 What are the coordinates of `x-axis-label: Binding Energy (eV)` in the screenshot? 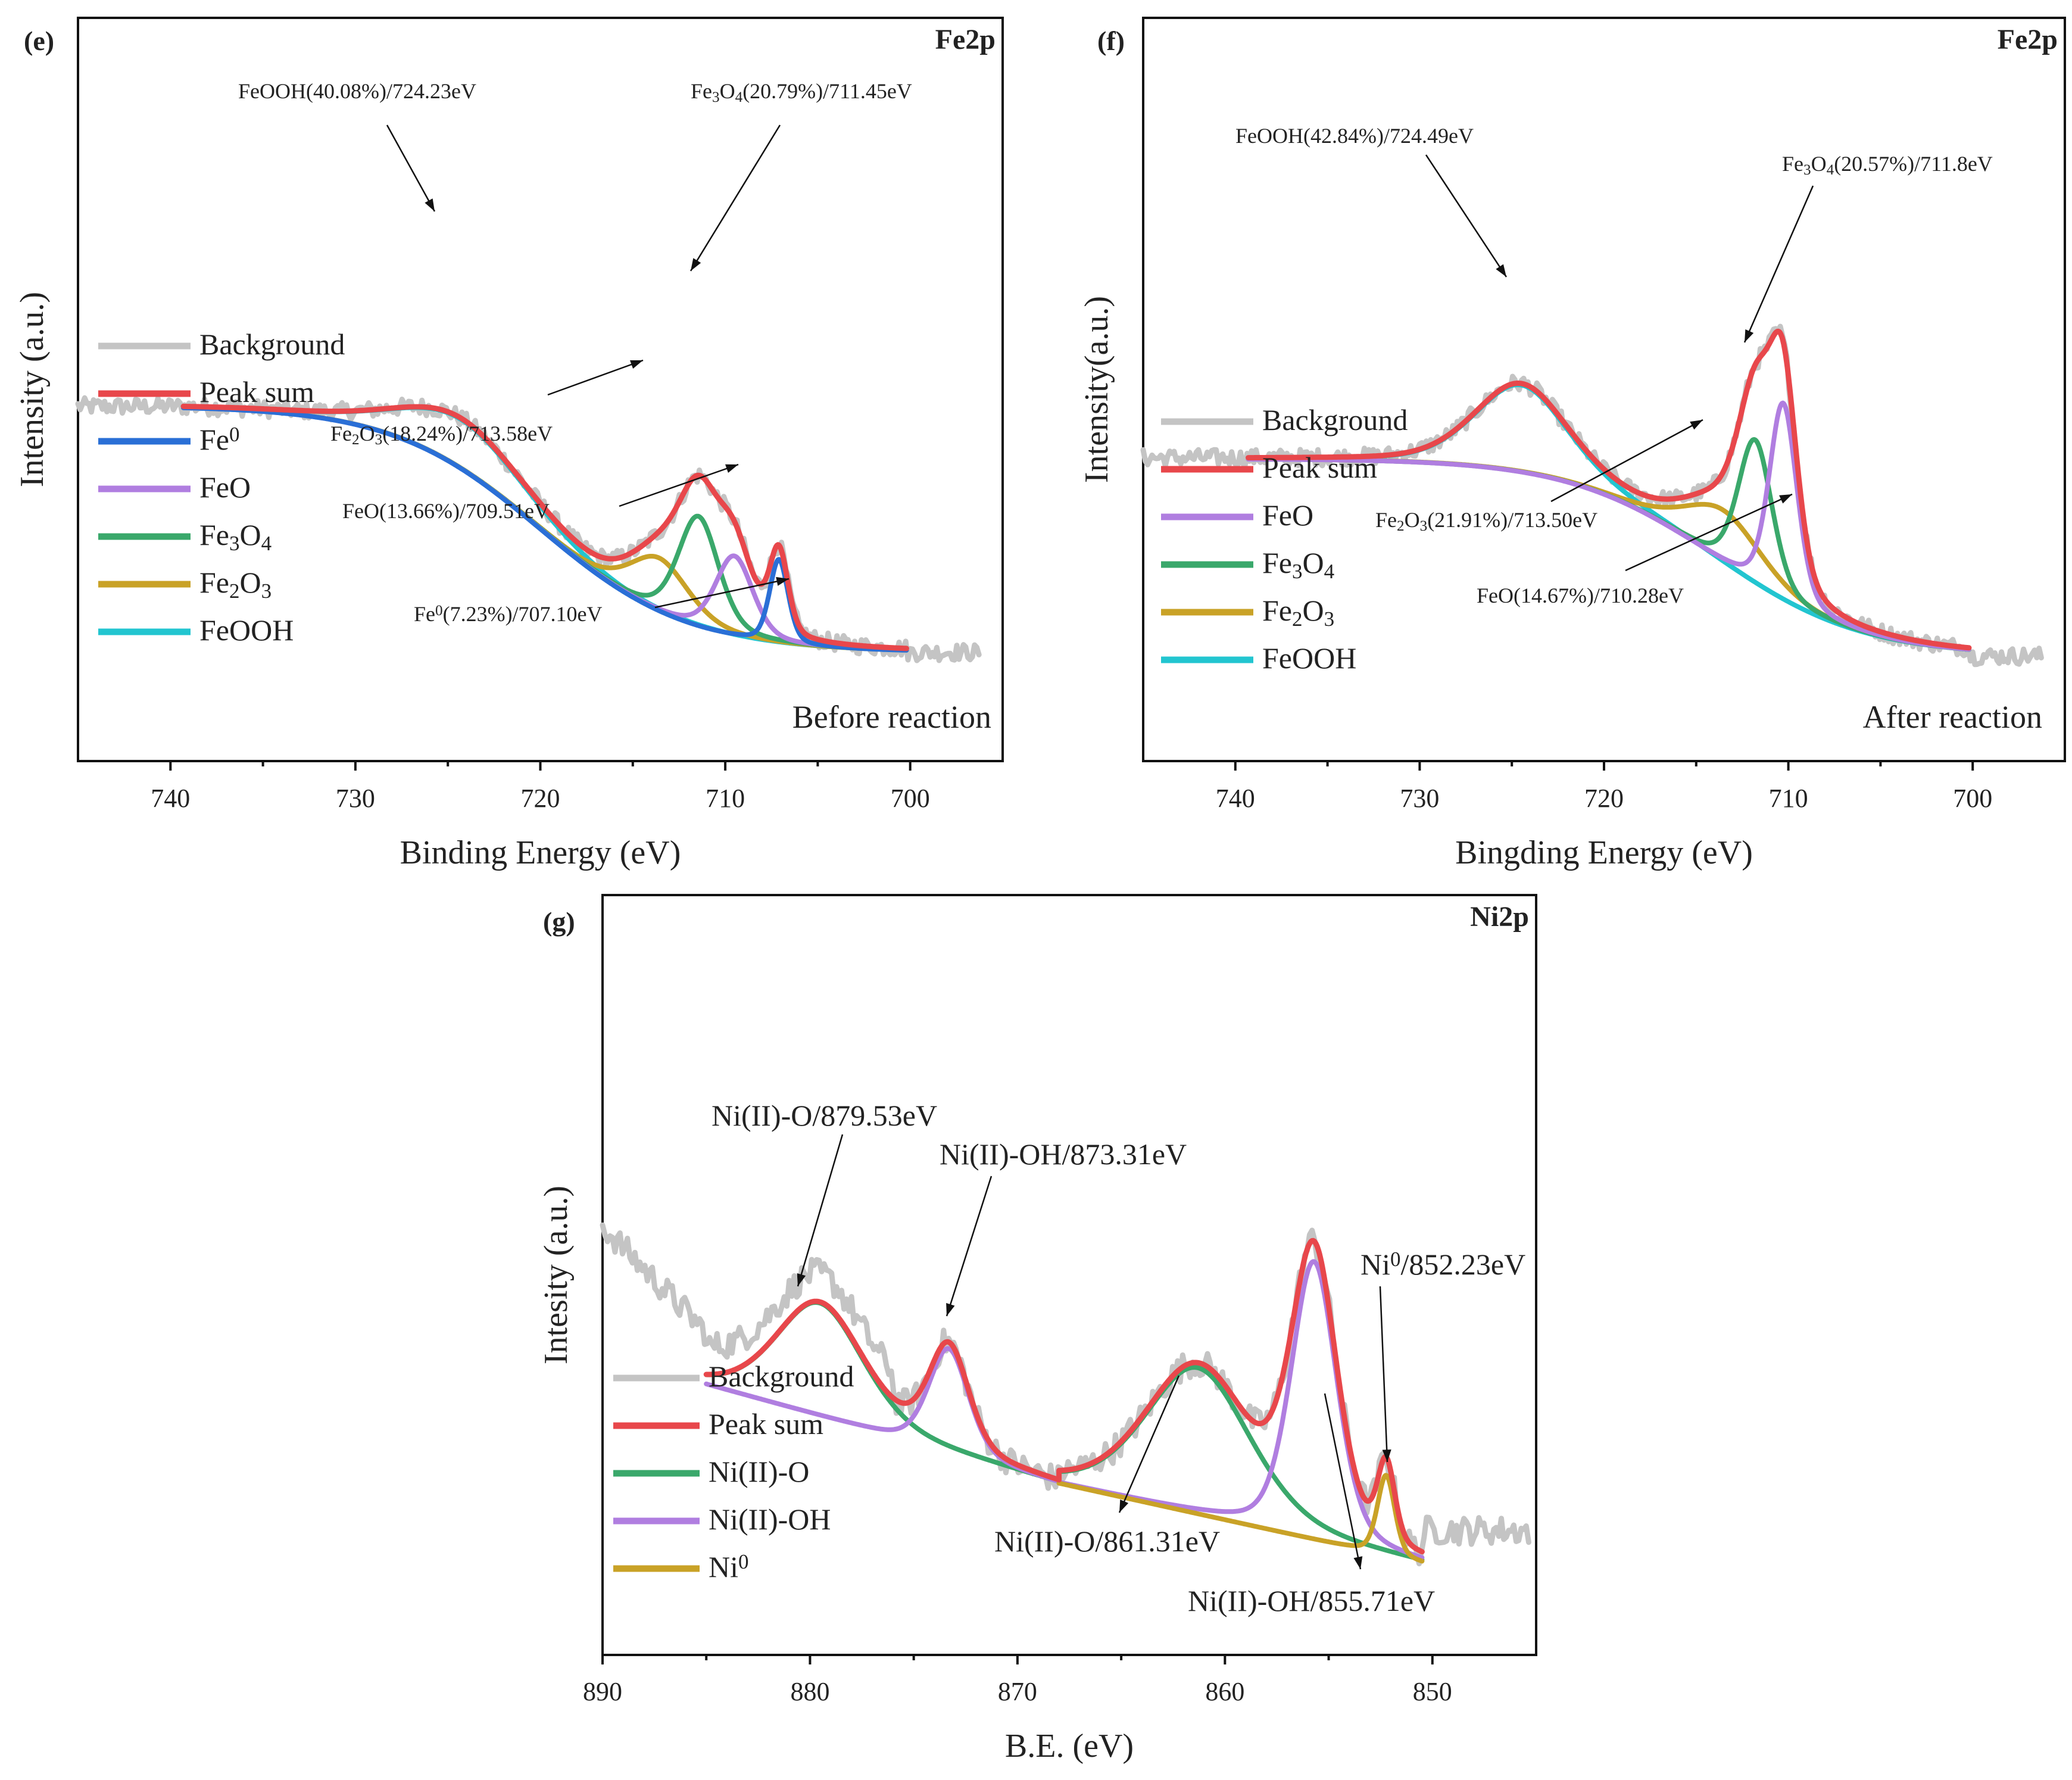 It's located at (540, 852).